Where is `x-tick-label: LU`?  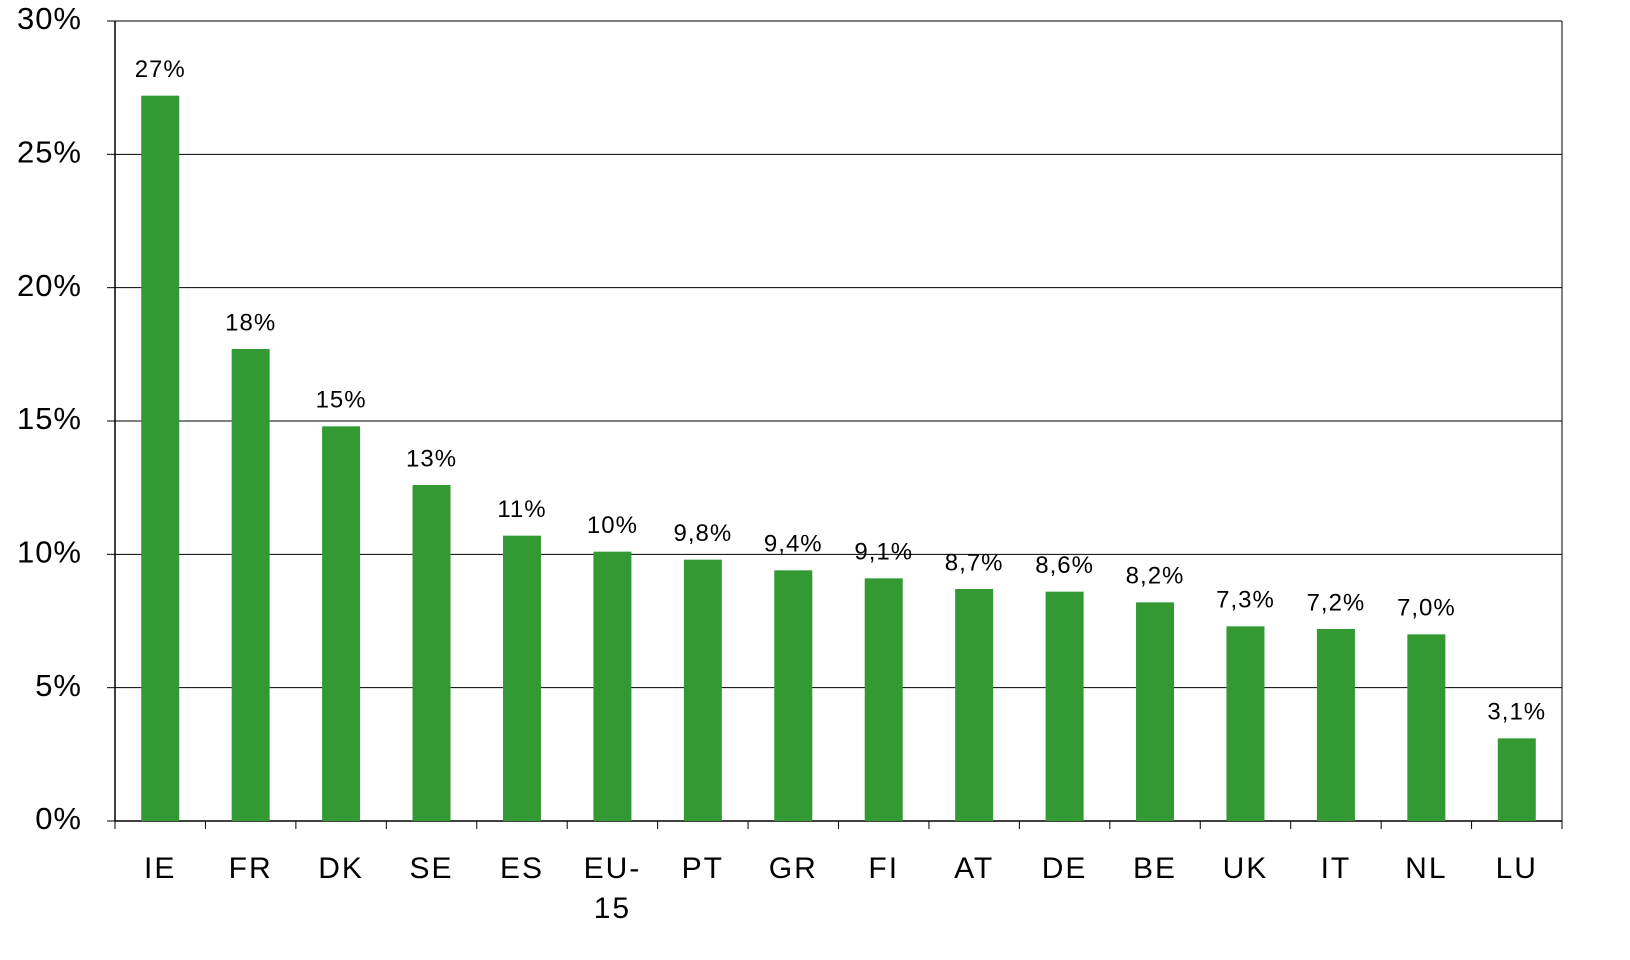
x-tick-label: LU is located at coordinates (1516, 868).